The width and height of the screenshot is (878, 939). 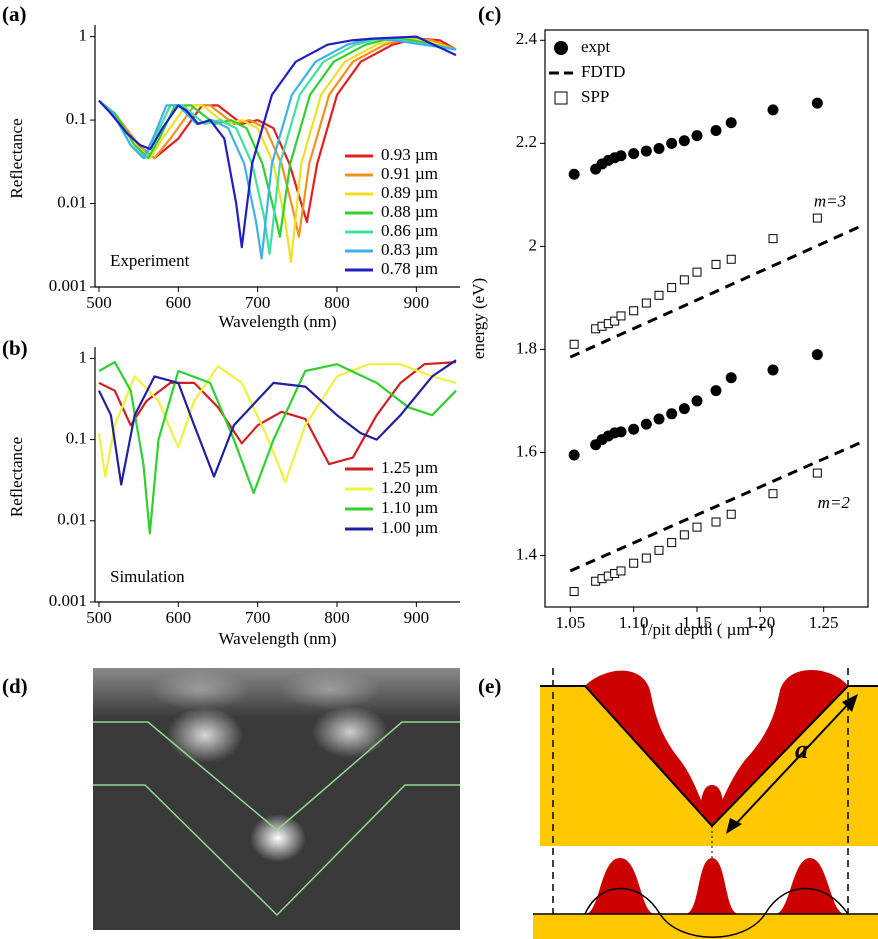 What do you see at coordinates (716, 398) in the screenshot?
I see `fit-line` at bounding box center [716, 398].